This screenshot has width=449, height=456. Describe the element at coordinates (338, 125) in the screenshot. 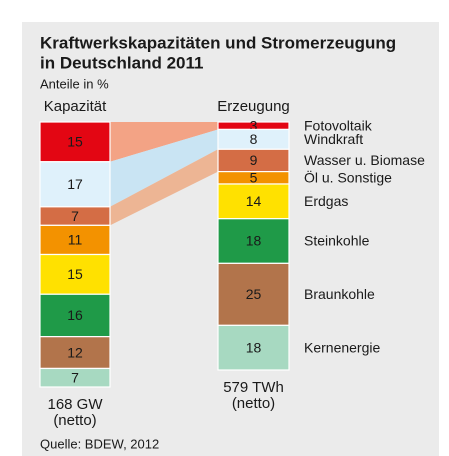

I see `legend-label: Fotovoltaik` at that location.